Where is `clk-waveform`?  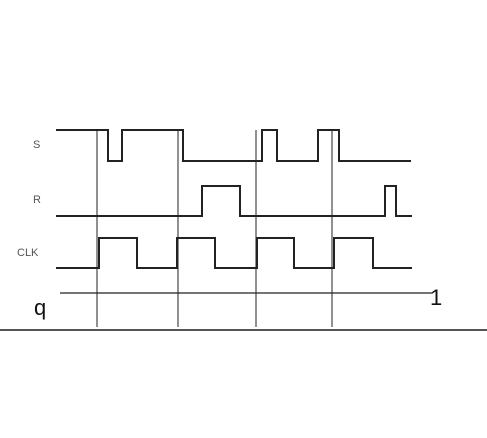
clk-waveform is located at coordinates (234, 253).